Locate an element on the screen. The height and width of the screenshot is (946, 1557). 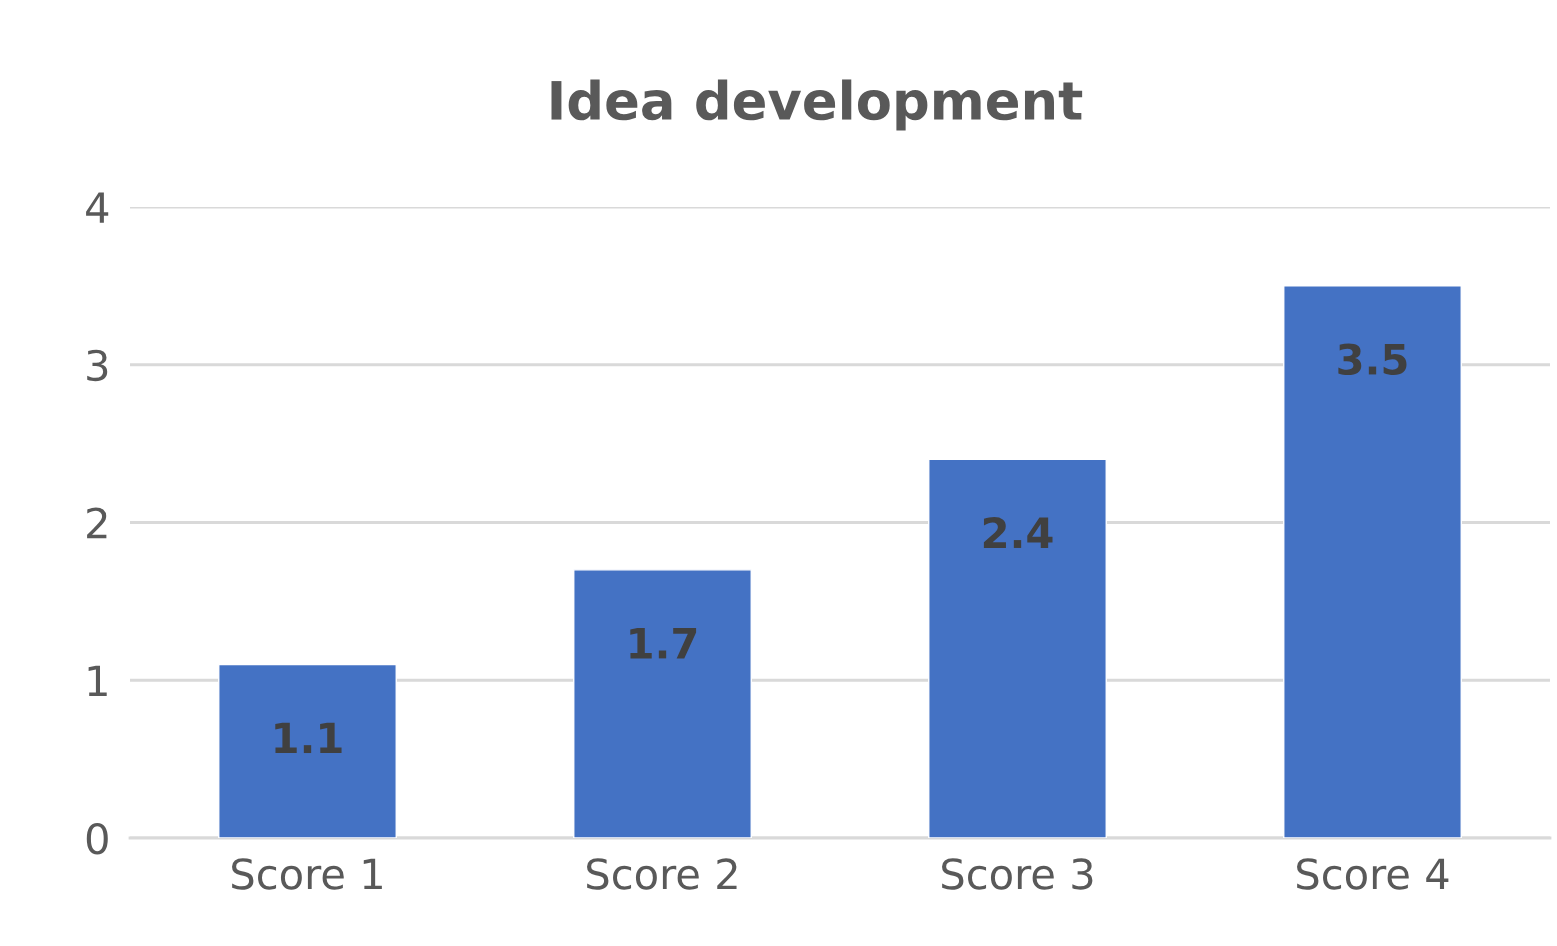
data-label: 2.4 is located at coordinates (1018, 532).